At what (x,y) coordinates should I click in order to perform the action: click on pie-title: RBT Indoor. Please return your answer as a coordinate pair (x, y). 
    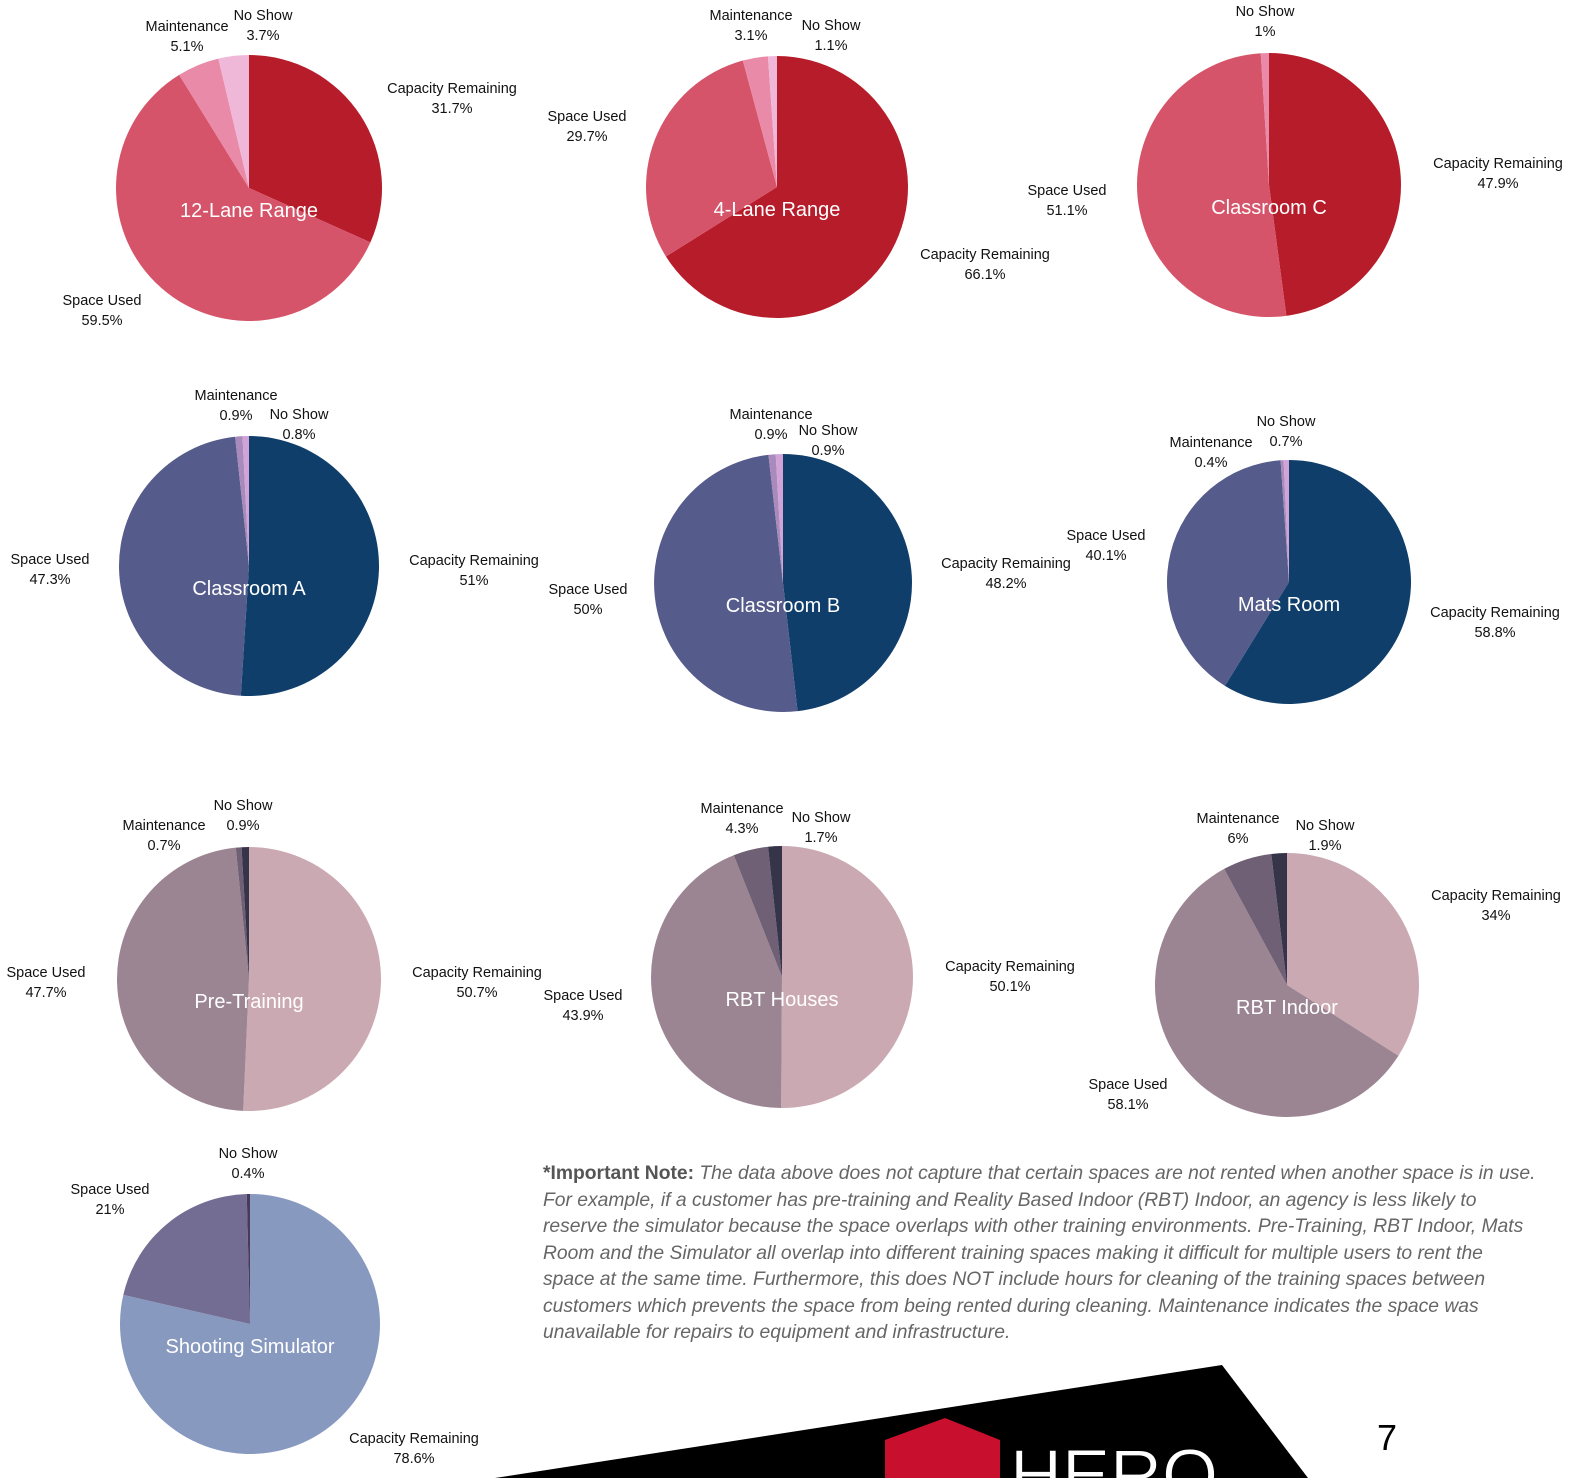
    Looking at the image, I should click on (1287, 1008).